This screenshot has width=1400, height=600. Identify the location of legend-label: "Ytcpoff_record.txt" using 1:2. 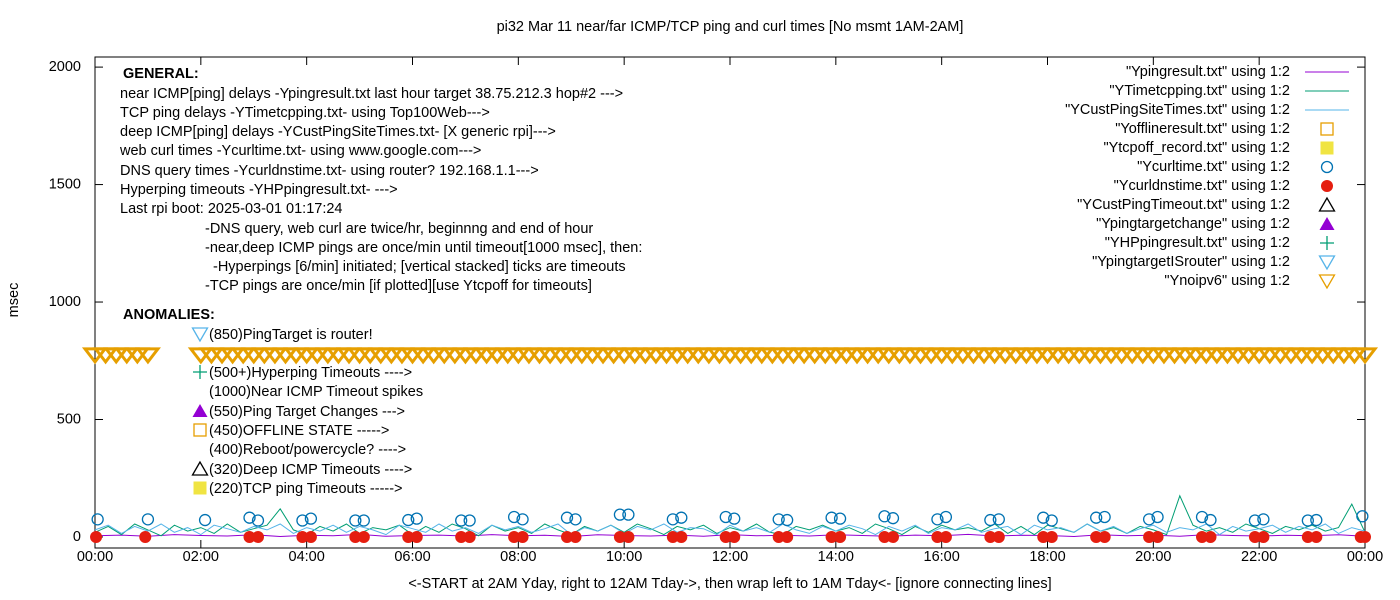
(1196, 148).